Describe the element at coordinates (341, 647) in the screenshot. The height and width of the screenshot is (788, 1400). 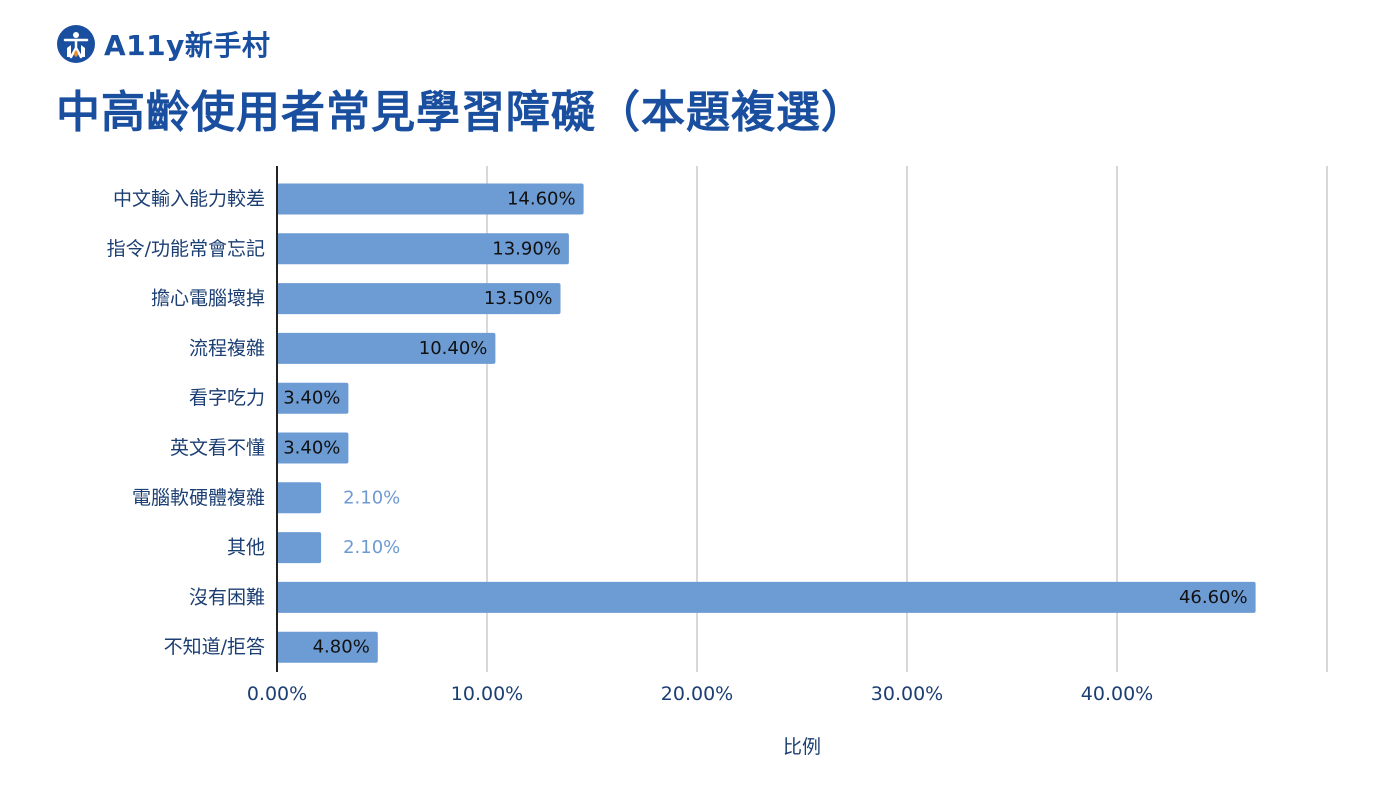
I see `data-label: 4.80%` at that location.